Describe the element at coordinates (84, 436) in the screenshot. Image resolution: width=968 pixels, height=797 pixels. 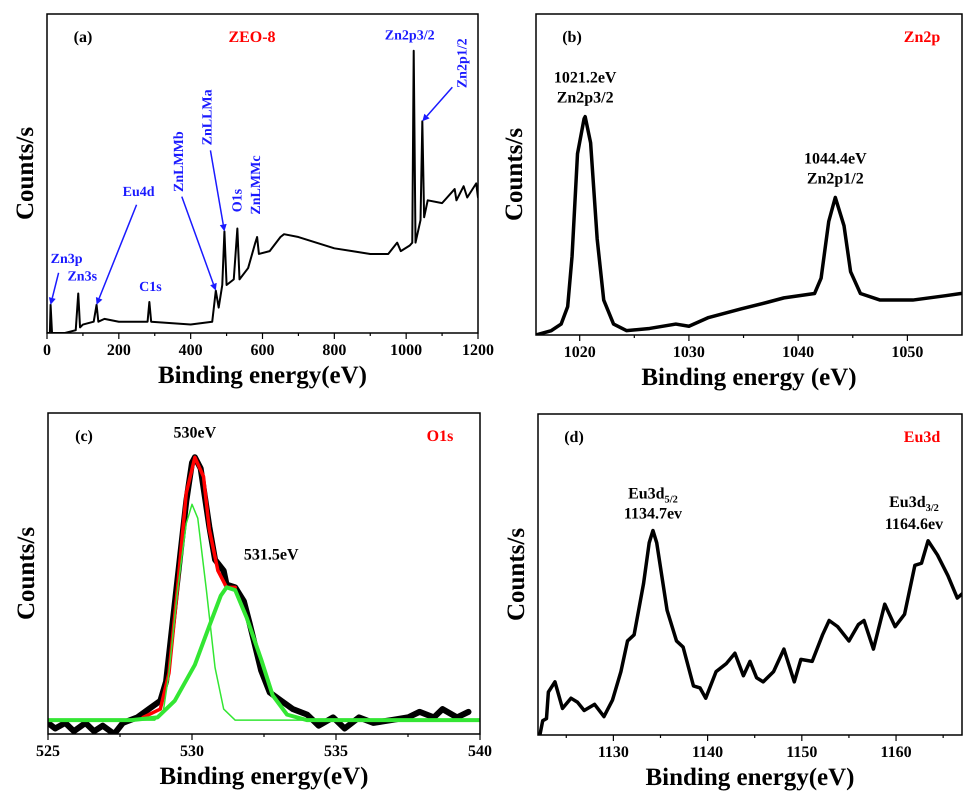
I see `chart-title: (c)` at that location.